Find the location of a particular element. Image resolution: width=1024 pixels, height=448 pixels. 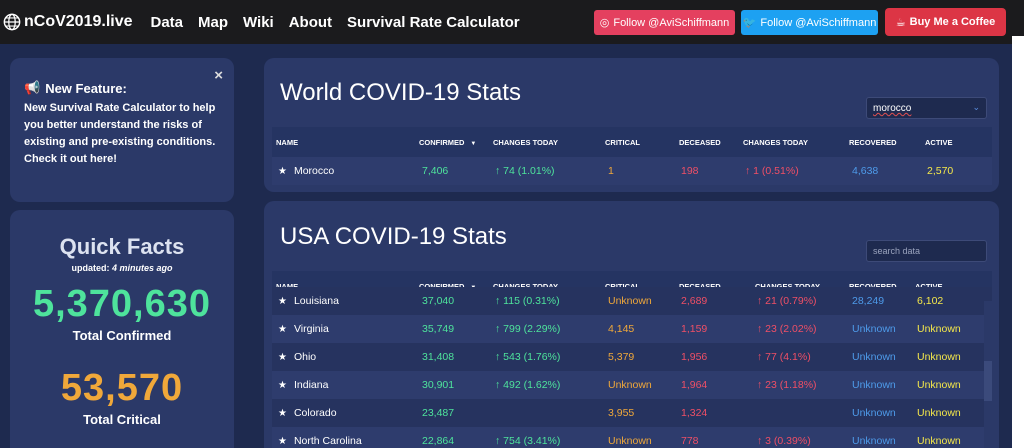

country-name-cell: ★ Morocco is located at coordinates (306, 171).